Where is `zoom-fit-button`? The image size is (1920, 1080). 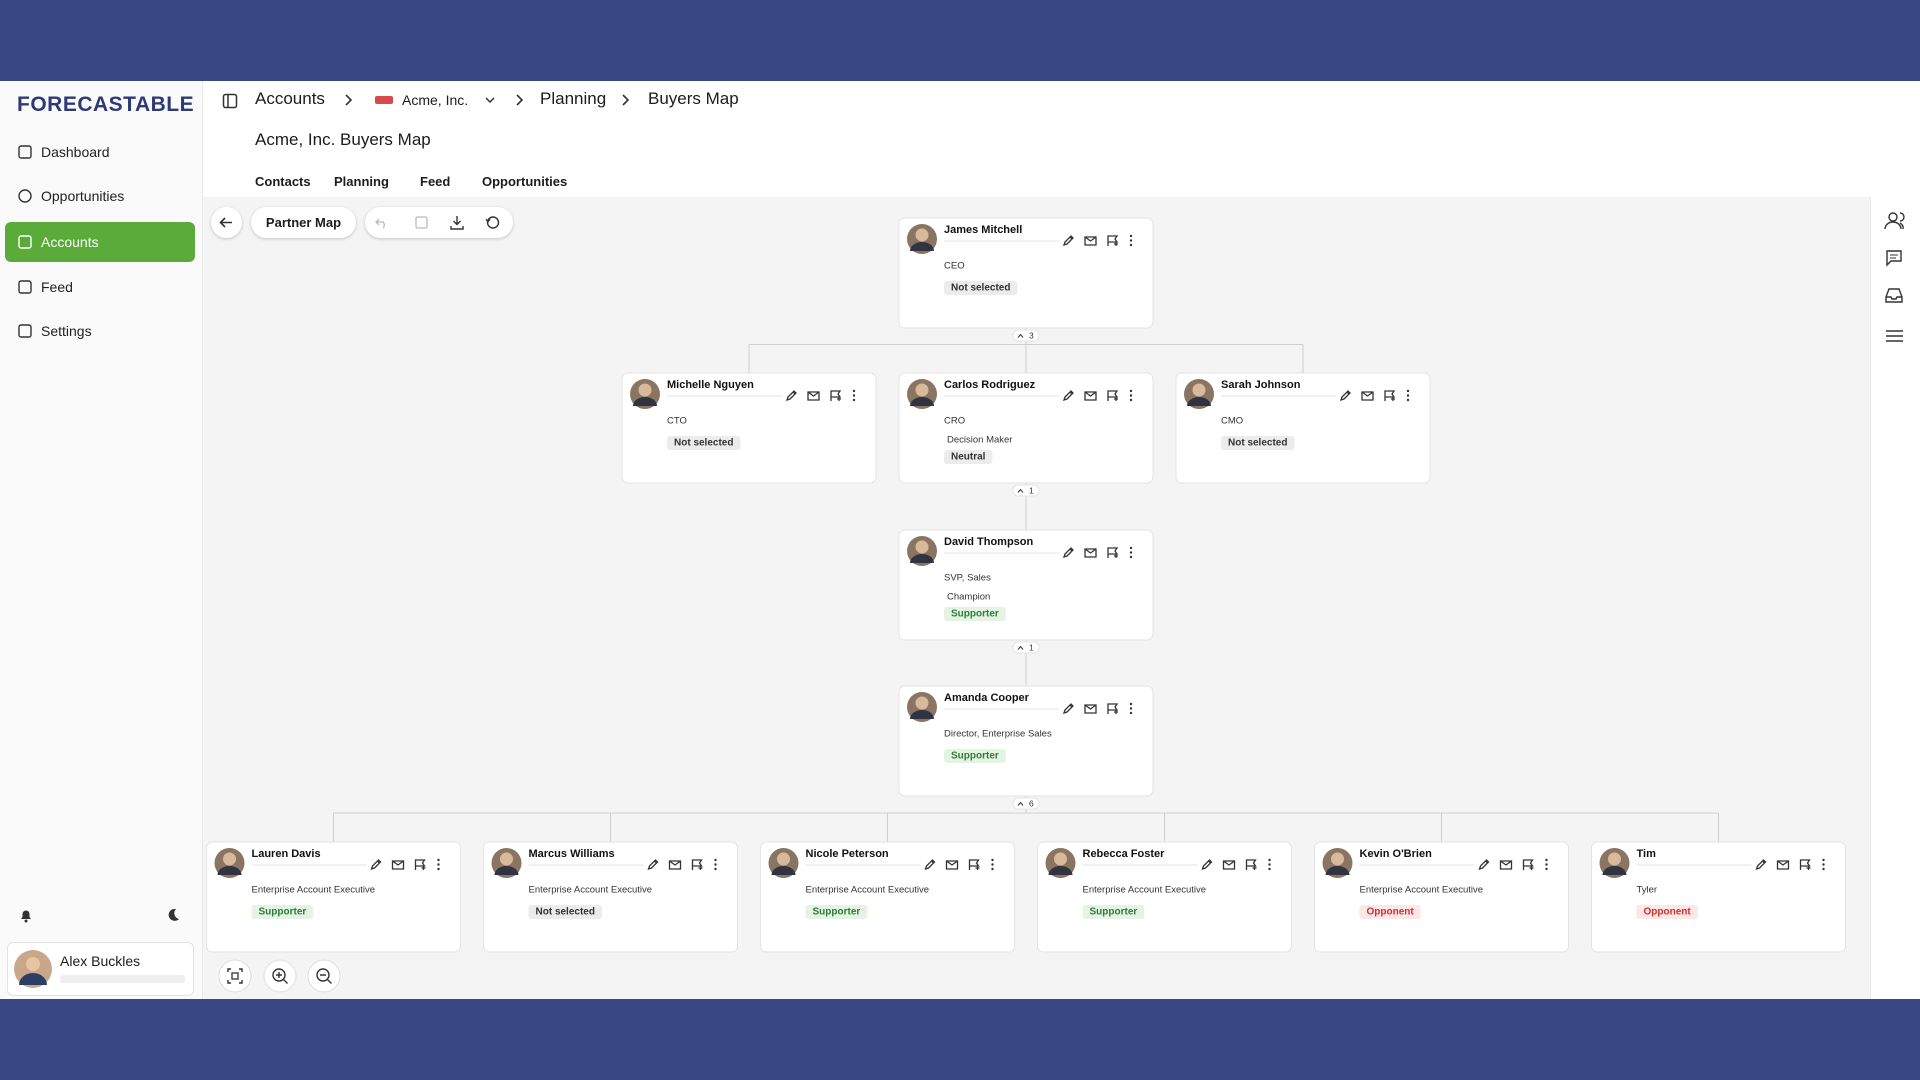
zoom-fit-button is located at coordinates (235, 976).